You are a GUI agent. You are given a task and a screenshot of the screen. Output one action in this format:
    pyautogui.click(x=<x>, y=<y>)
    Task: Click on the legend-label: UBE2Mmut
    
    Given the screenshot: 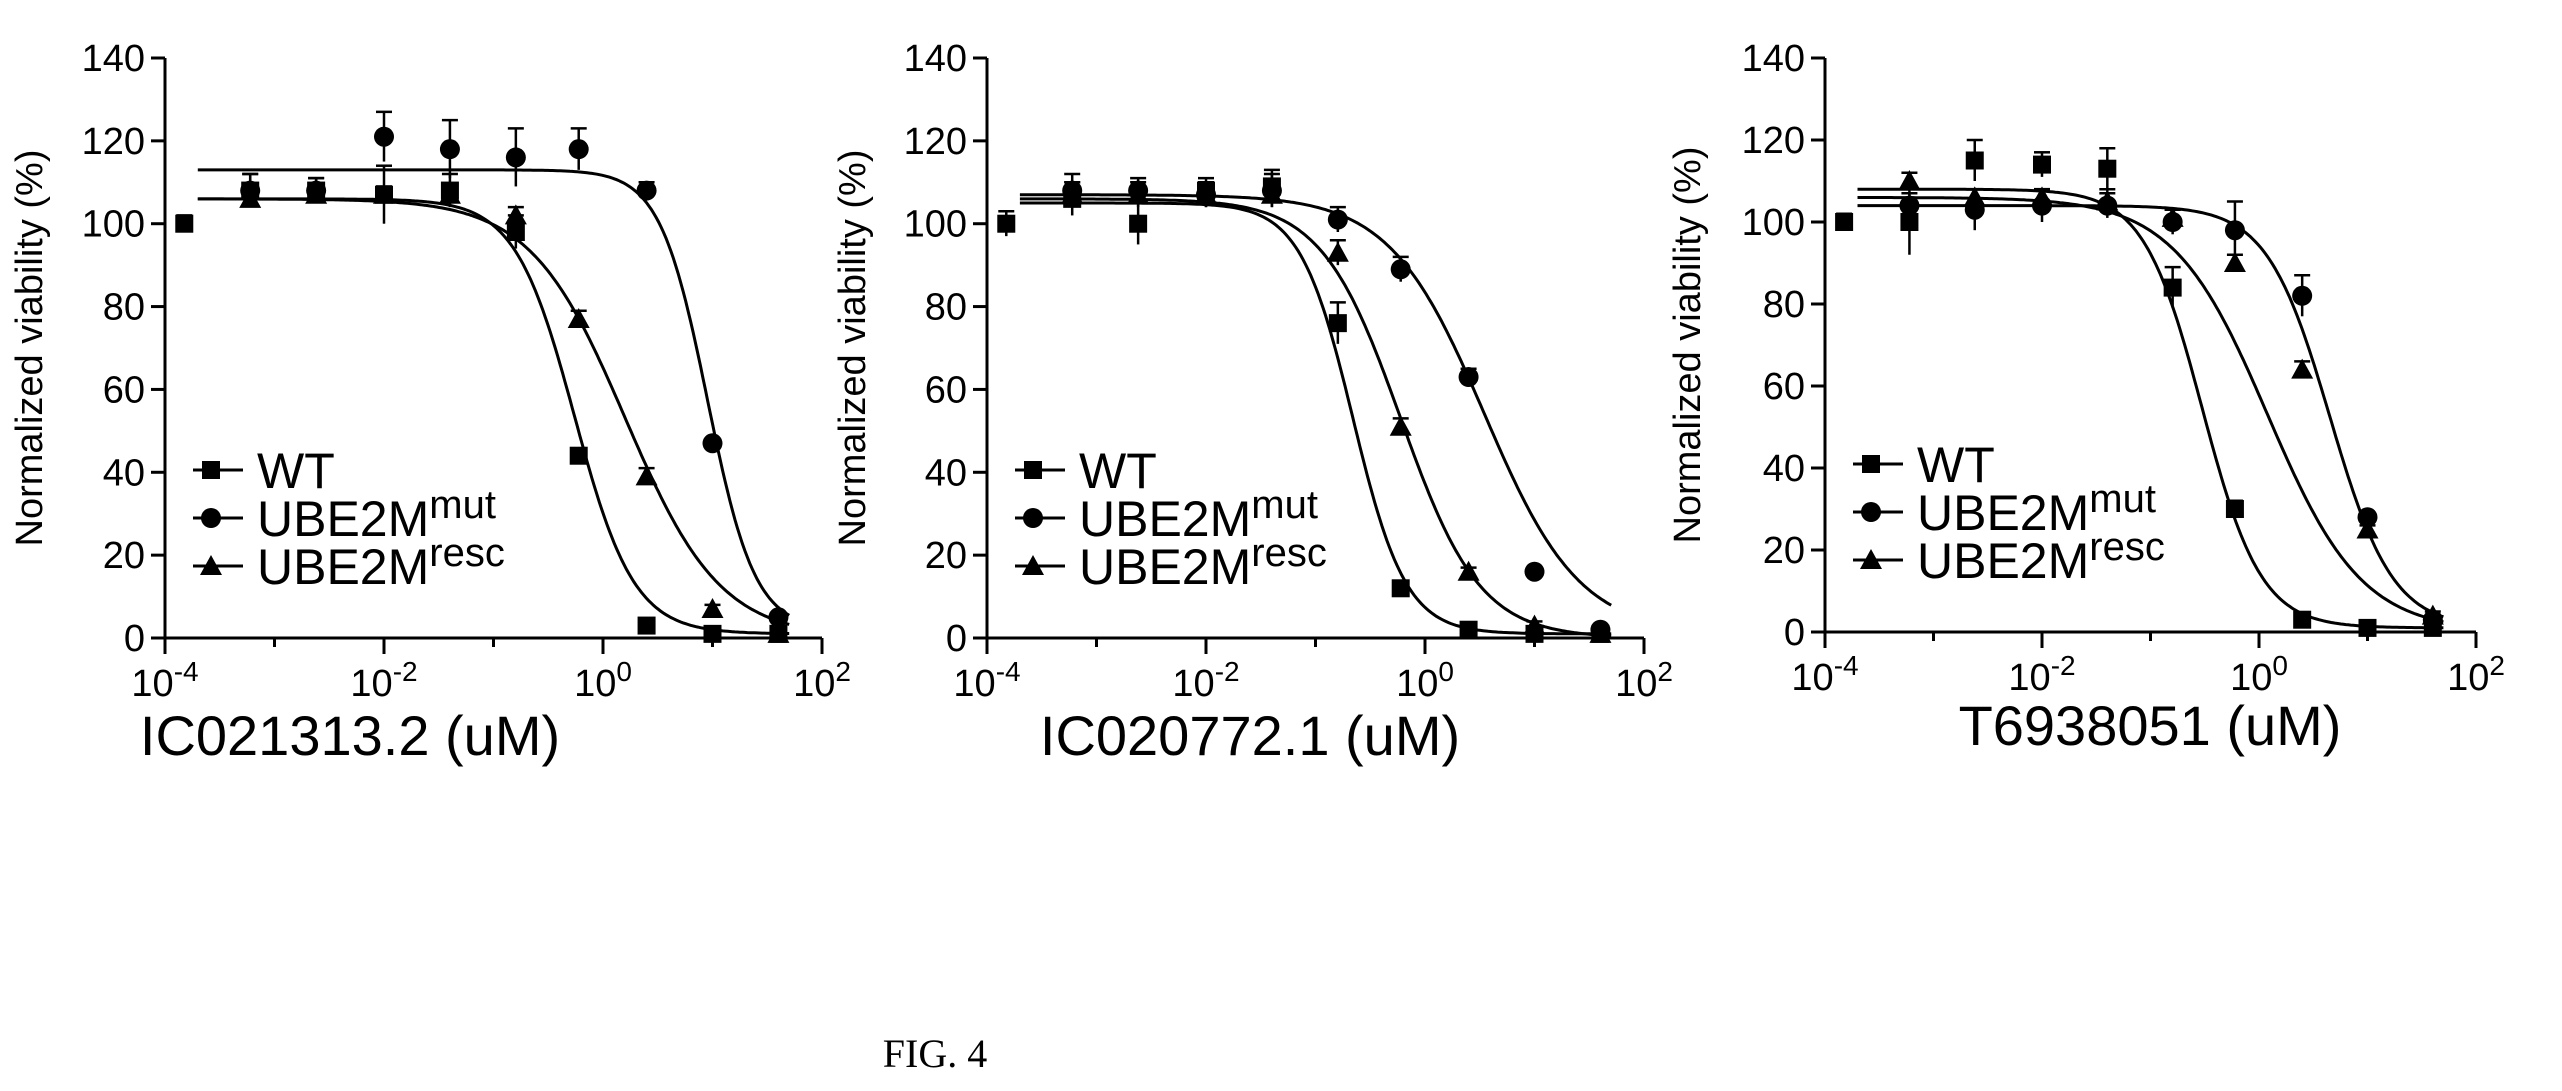 What is the action you would take?
    pyautogui.click(x=2036, y=509)
    